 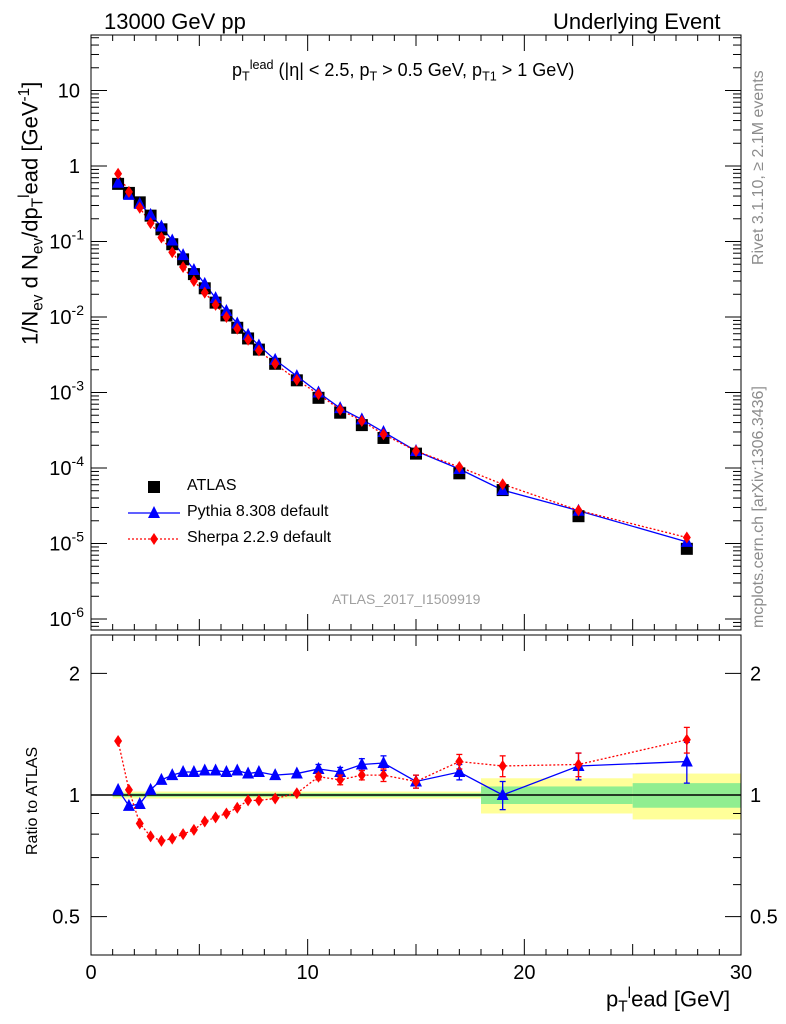 I want to click on y-axis-label-ratio: Ratio to ATLAS, so click(x=32, y=800).